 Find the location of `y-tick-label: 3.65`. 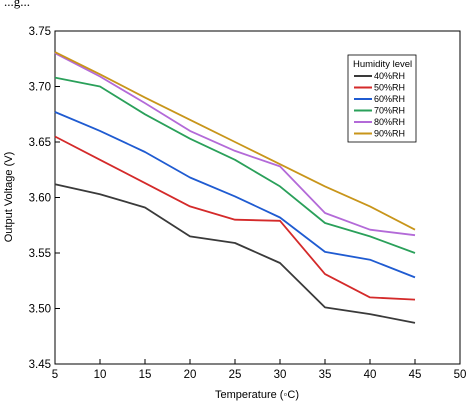

y-tick-label: 3.65 is located at coordinates (40, 143).